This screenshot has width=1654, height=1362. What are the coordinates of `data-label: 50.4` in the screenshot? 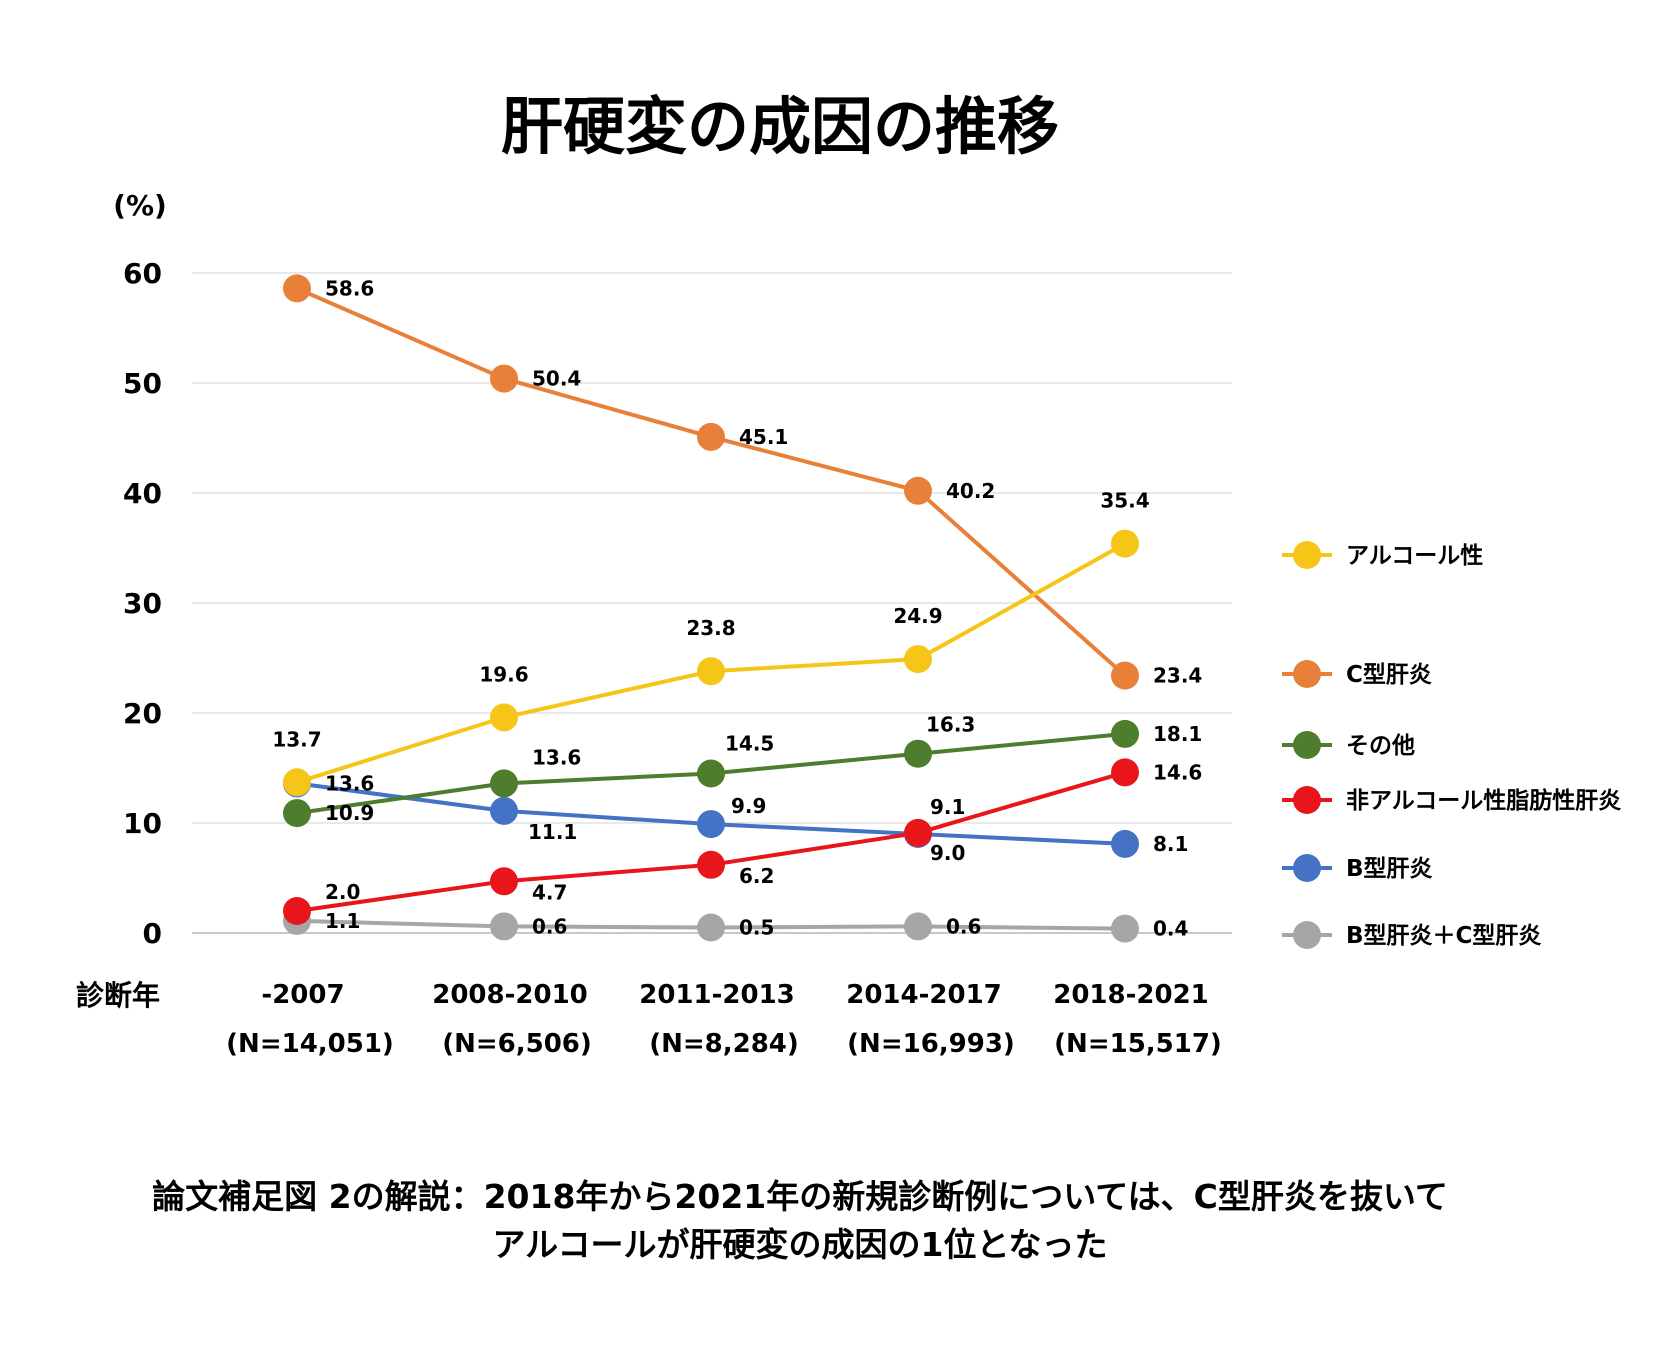 It's located at (556, 379).